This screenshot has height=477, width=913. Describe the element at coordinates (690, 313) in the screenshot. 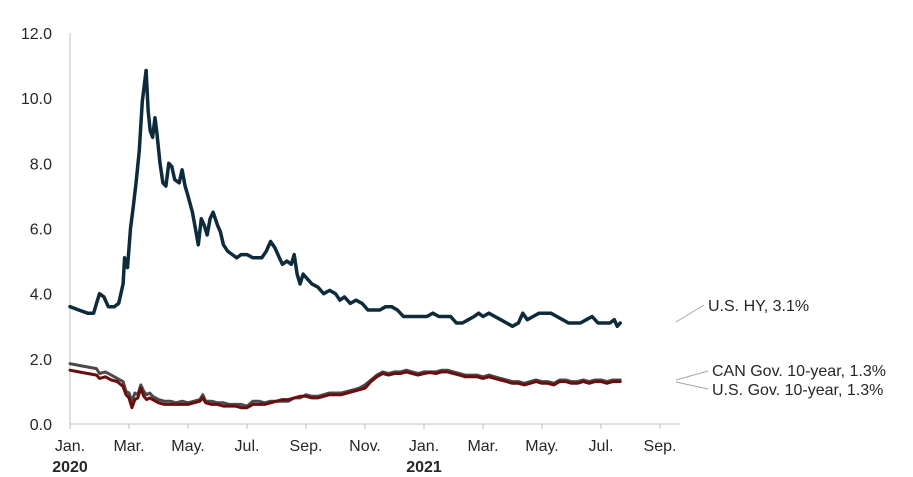

I see `label-leader-hy` at that location.